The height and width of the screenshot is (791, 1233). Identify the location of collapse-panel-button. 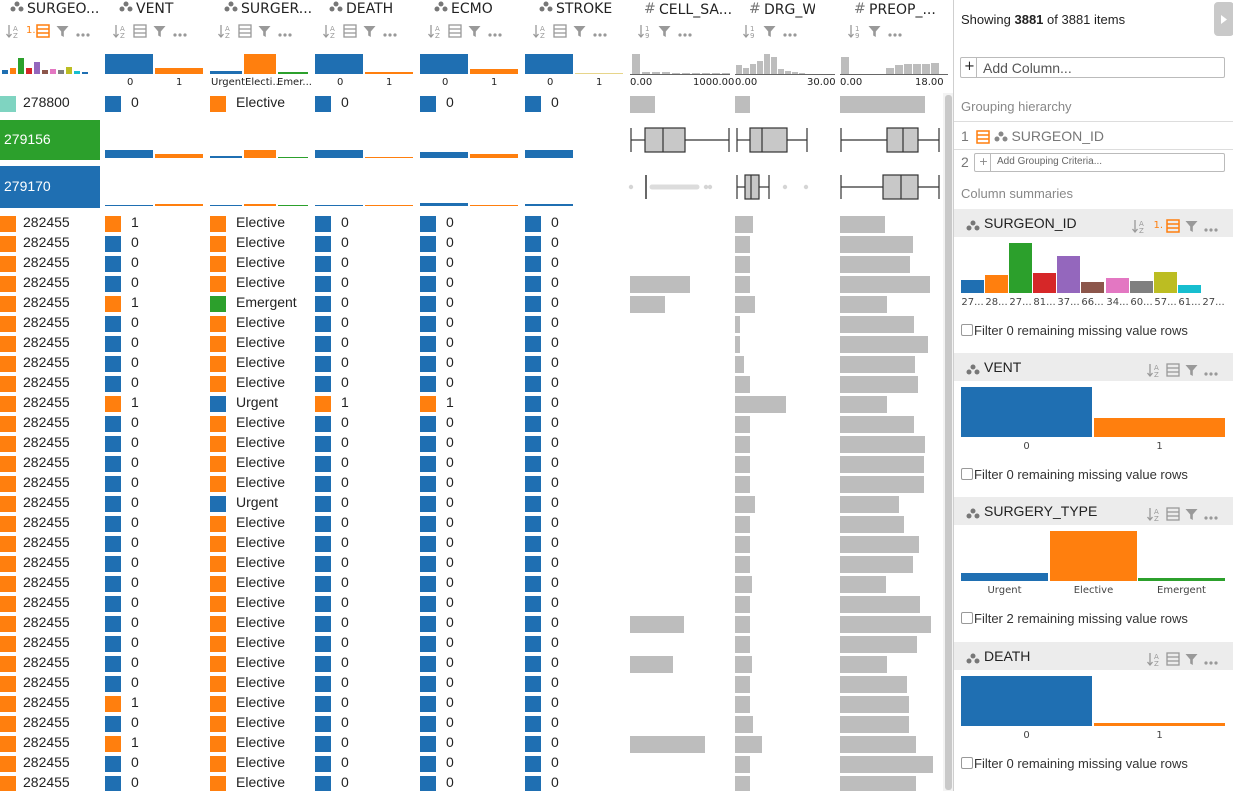
(1223, 19).